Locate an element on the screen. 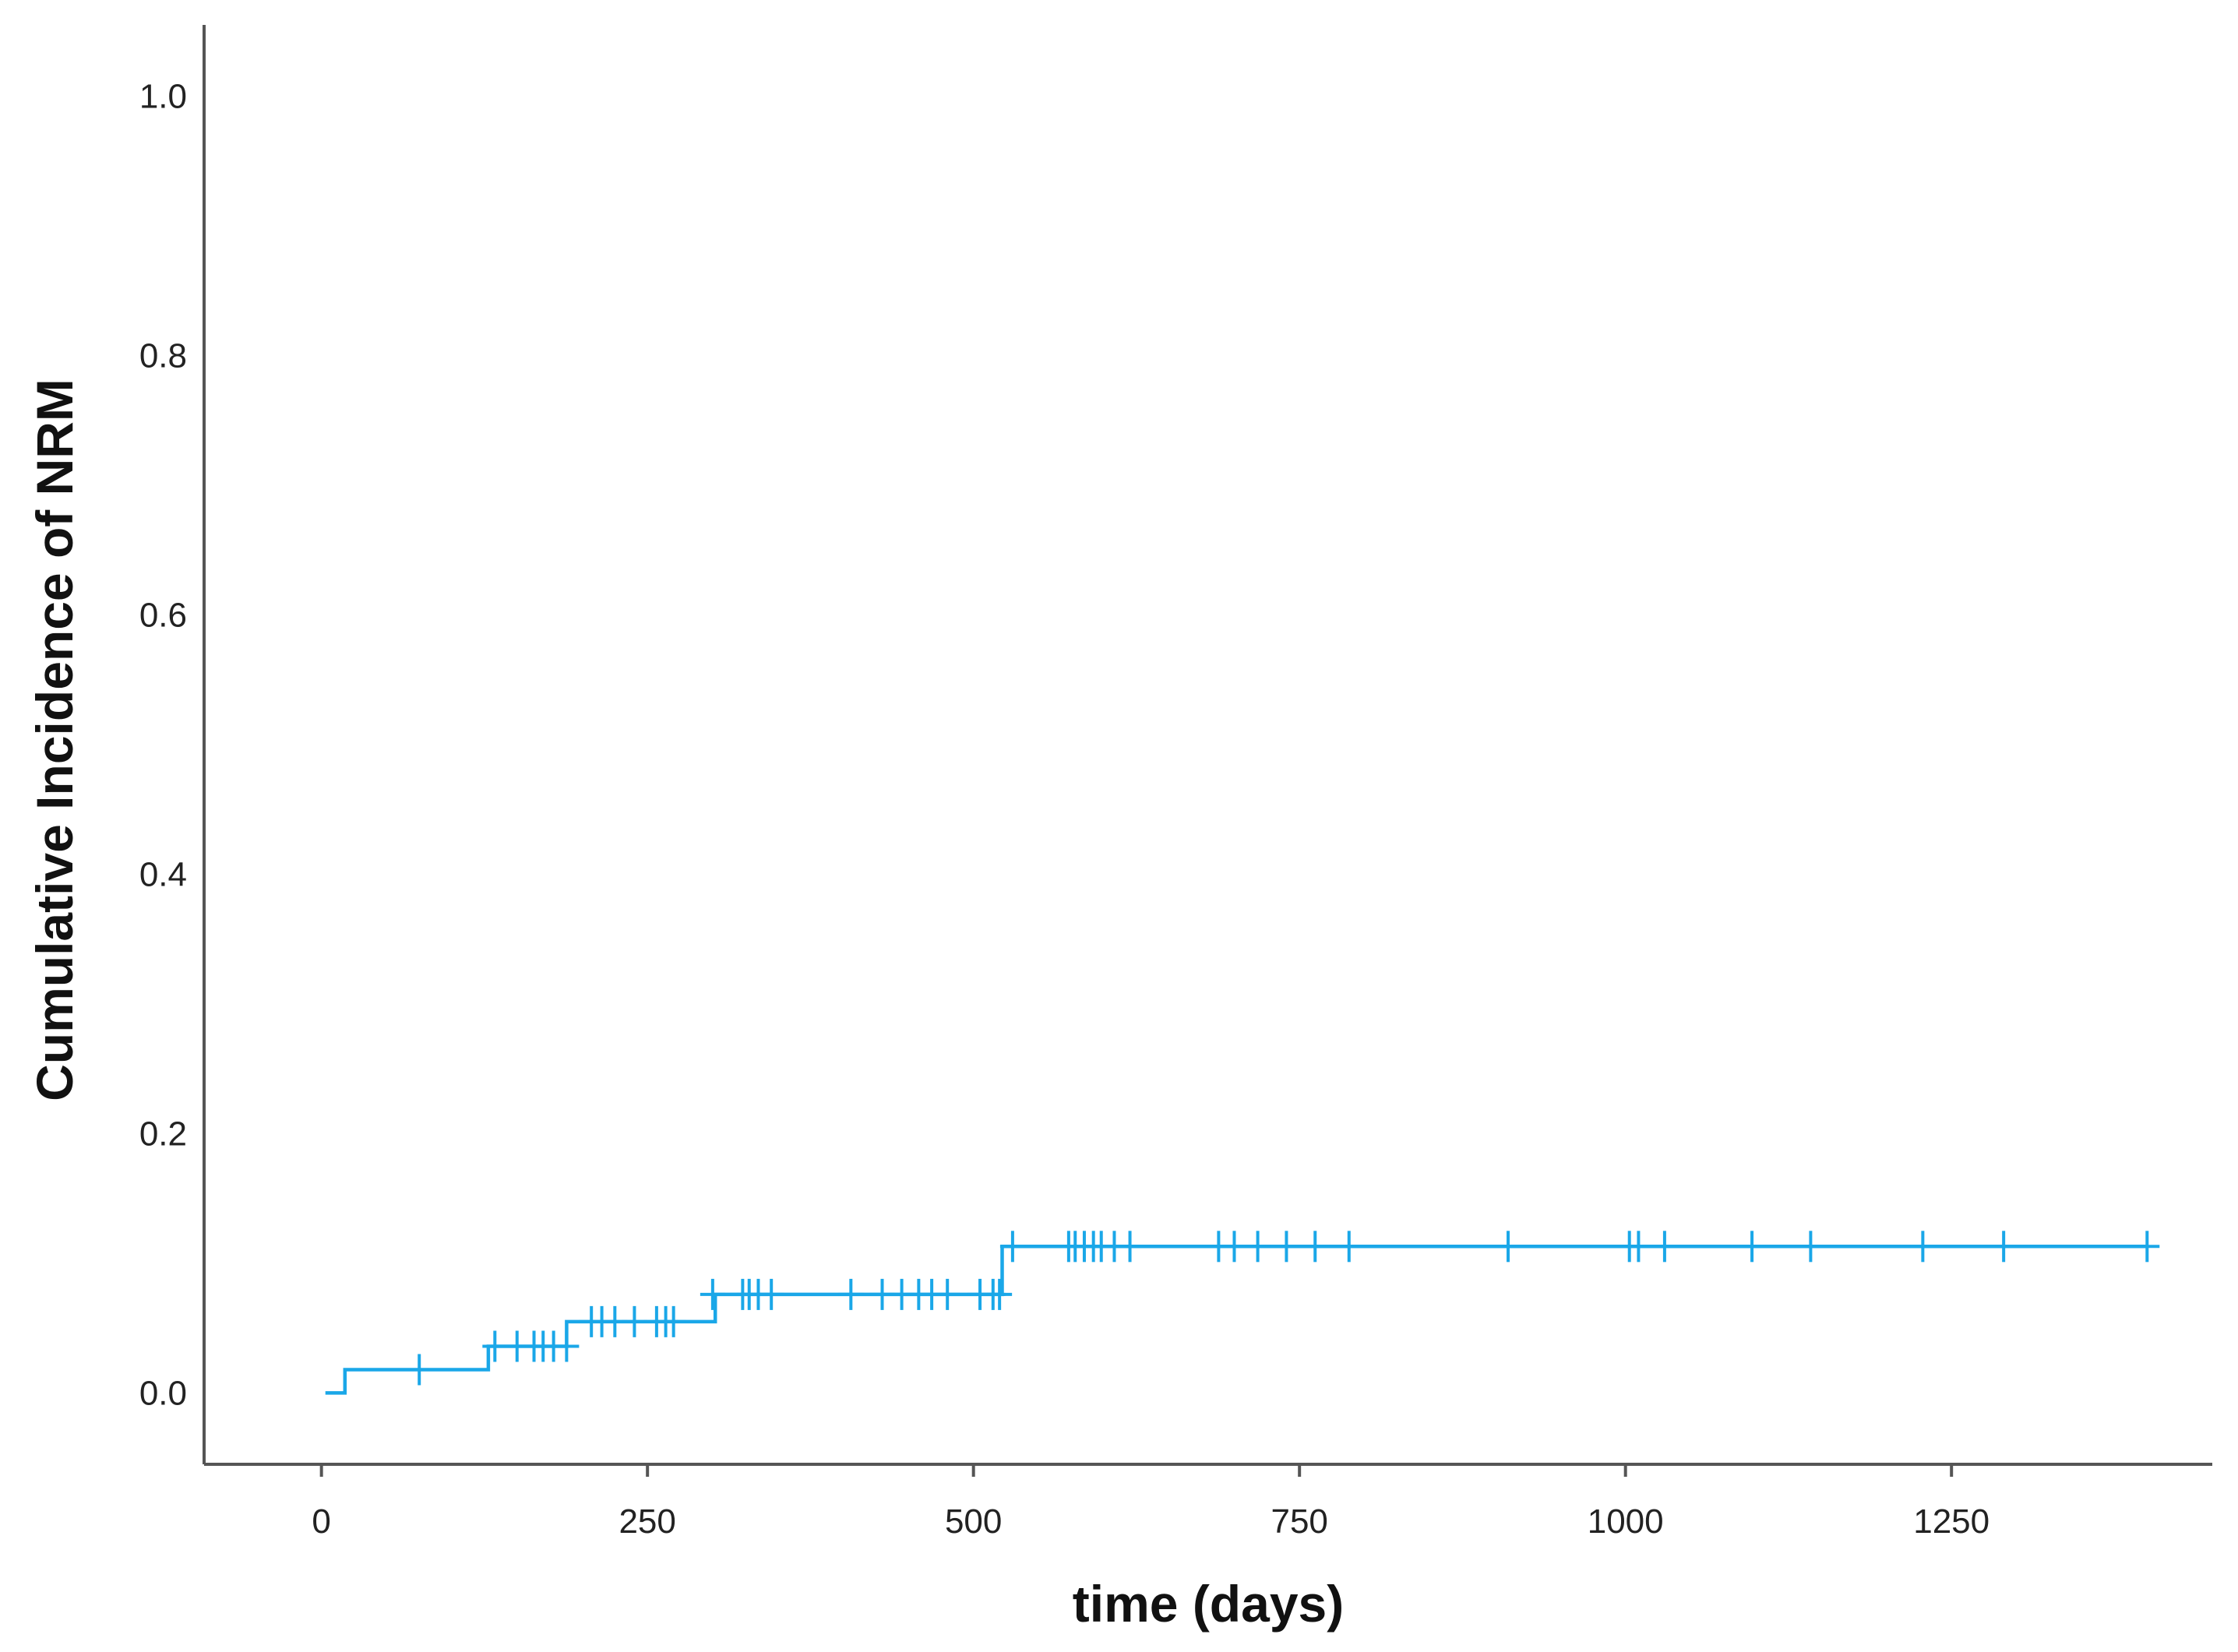 The image size is (2238, 1652). x-tick-label: 1000 is located at coordinates (1626, 1521).